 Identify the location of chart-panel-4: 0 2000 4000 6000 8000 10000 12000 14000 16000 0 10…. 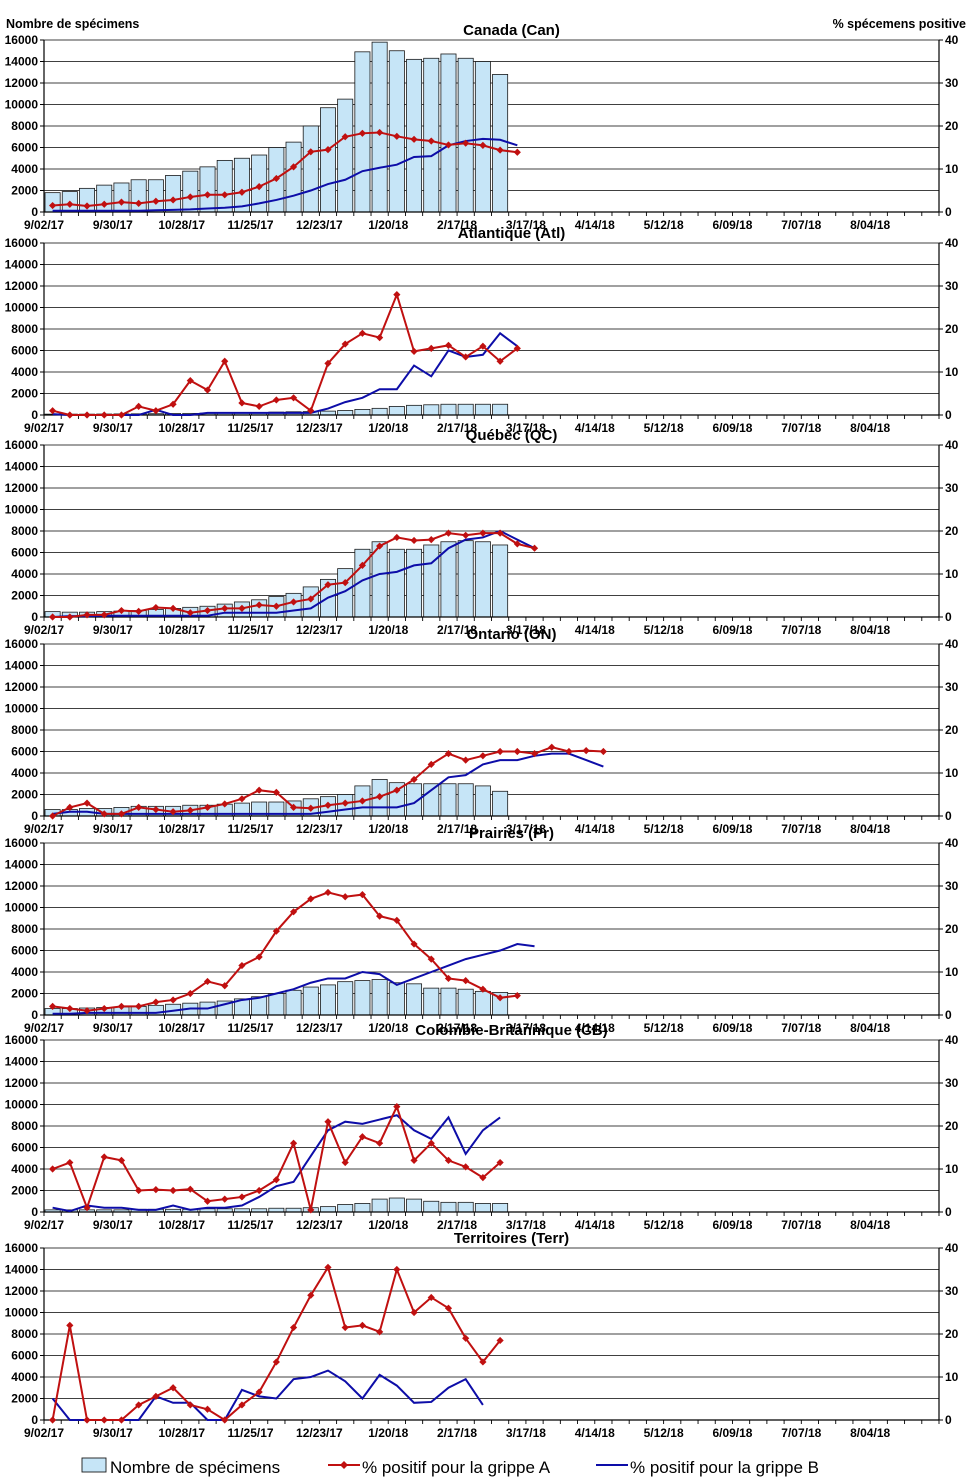
(482, 731).